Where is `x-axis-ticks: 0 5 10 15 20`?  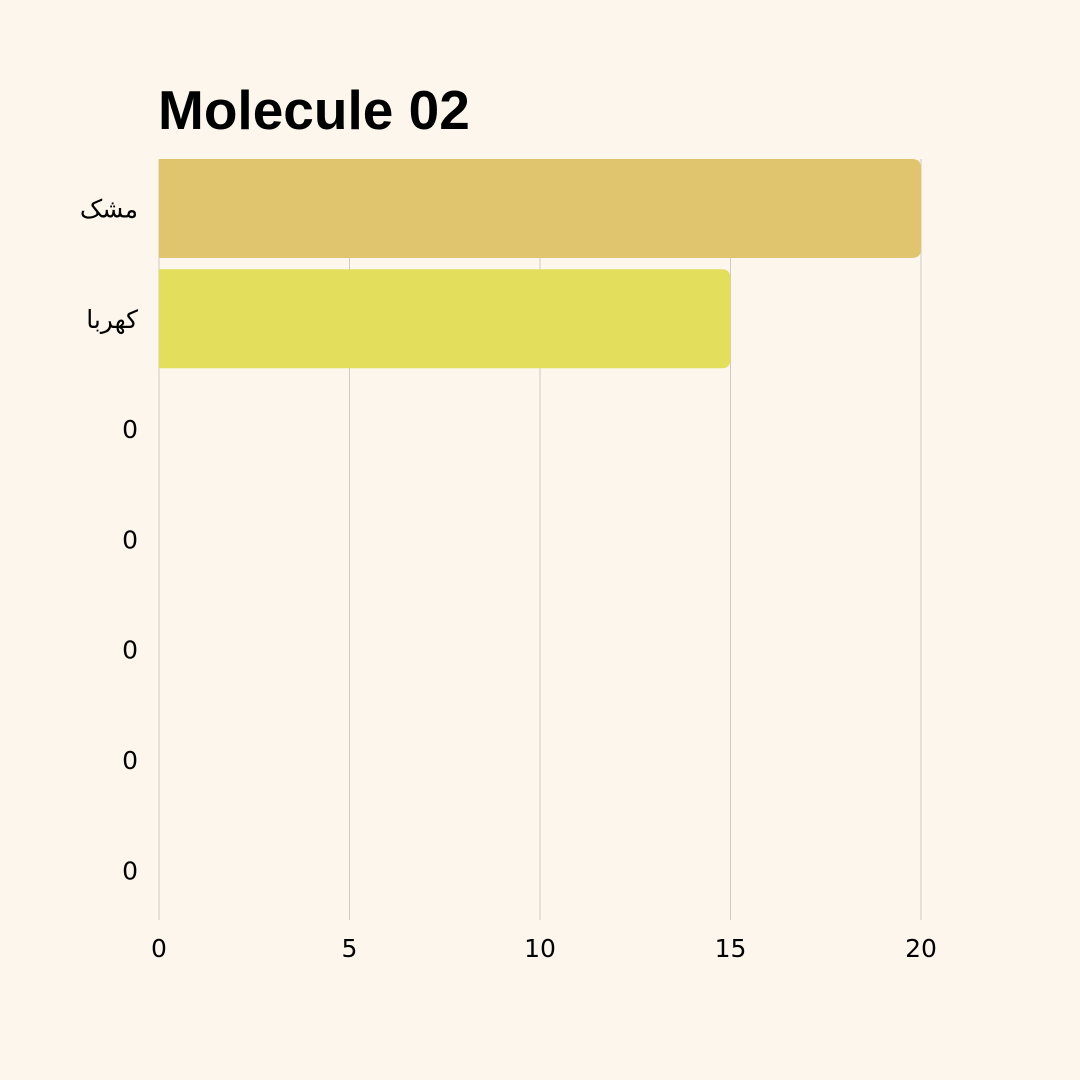 x-axis-ticks: 0 5 10 15 20 is located at coordinates (544, 948).